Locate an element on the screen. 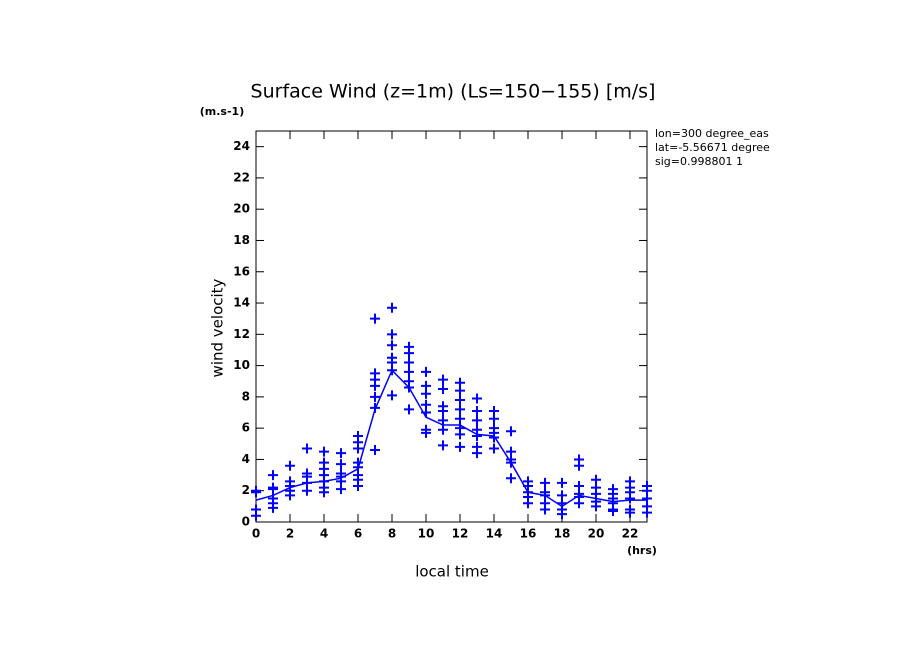  y-tick-label: 10 is located at coordinates (241, 365).